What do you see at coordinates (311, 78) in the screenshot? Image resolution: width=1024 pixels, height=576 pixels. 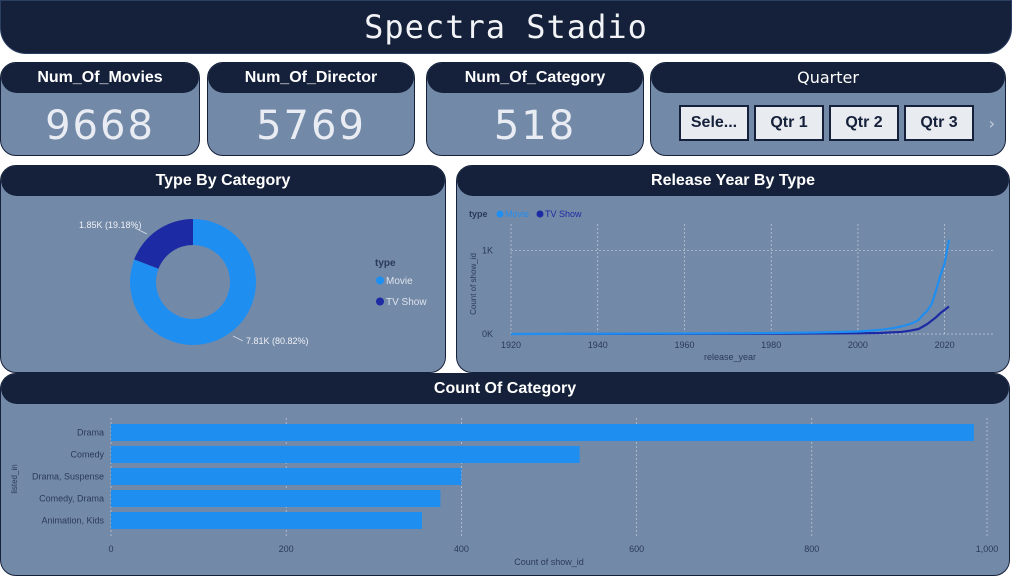 I see `kpi-label: Num_Of_Director` at bounding box center [311, 78].